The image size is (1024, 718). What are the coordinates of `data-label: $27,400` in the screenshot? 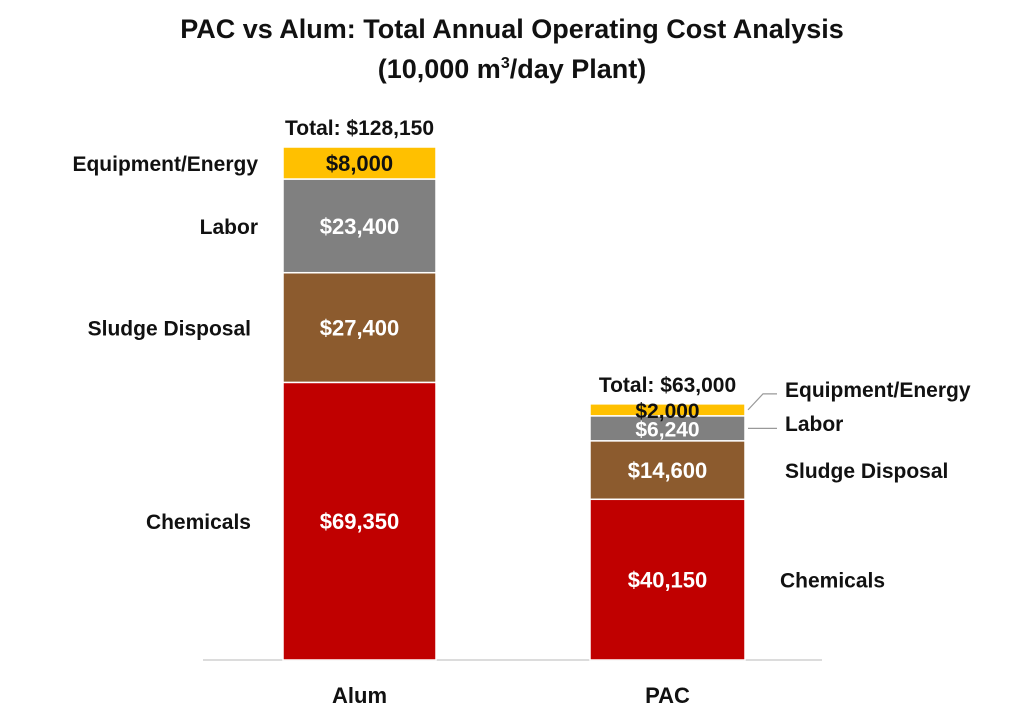 It's located at (360, 328).